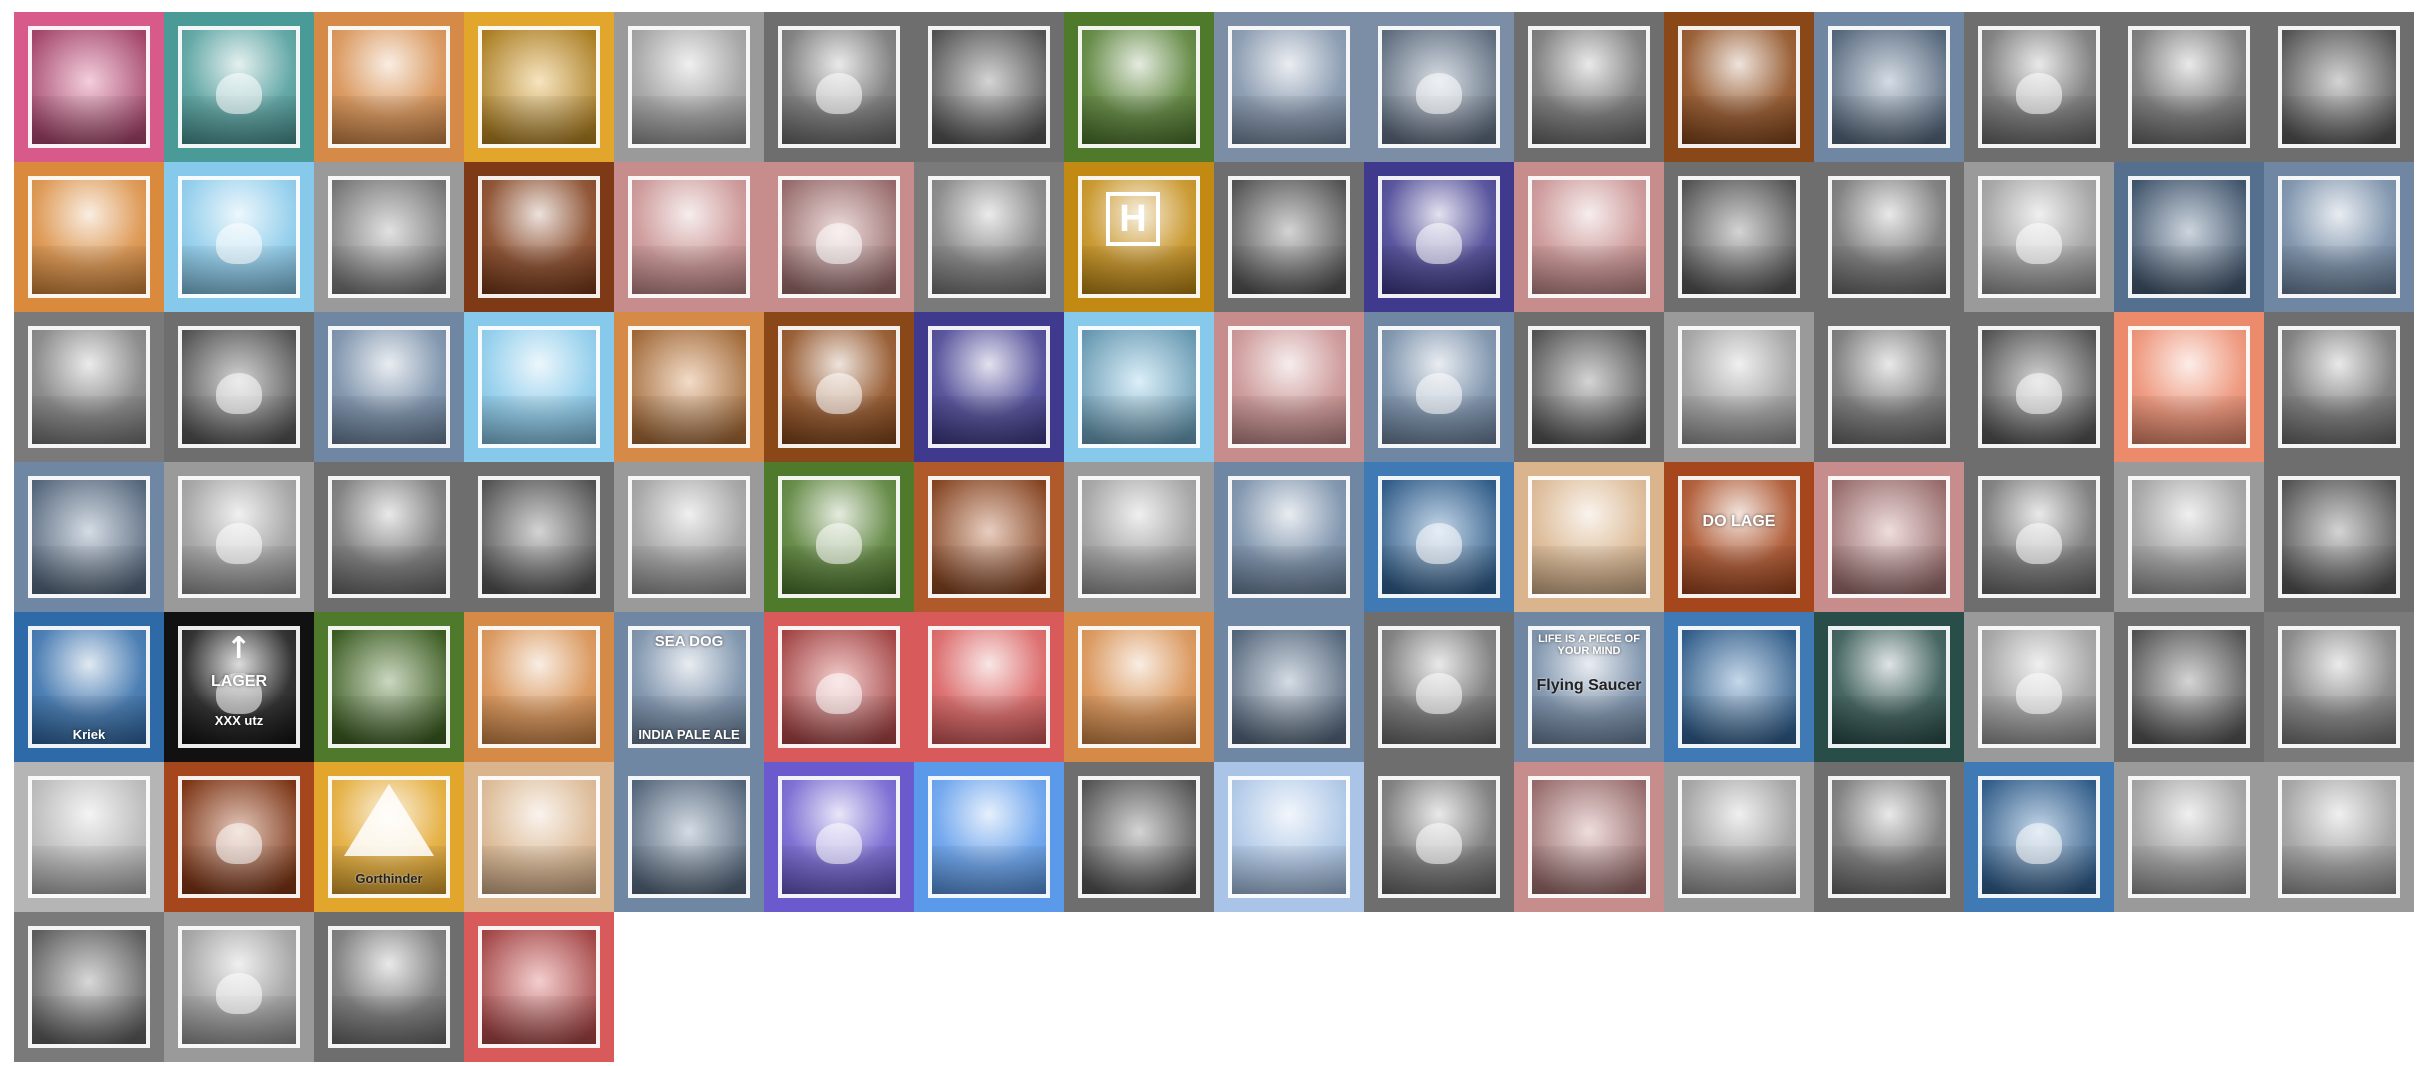 The width and height of the screenshot is (2428, 1066). Describe the element at coordinates (689, 687) in the screenshot. I see `photo-tile: SEA DOG INDIA PALE ALE` at that location.